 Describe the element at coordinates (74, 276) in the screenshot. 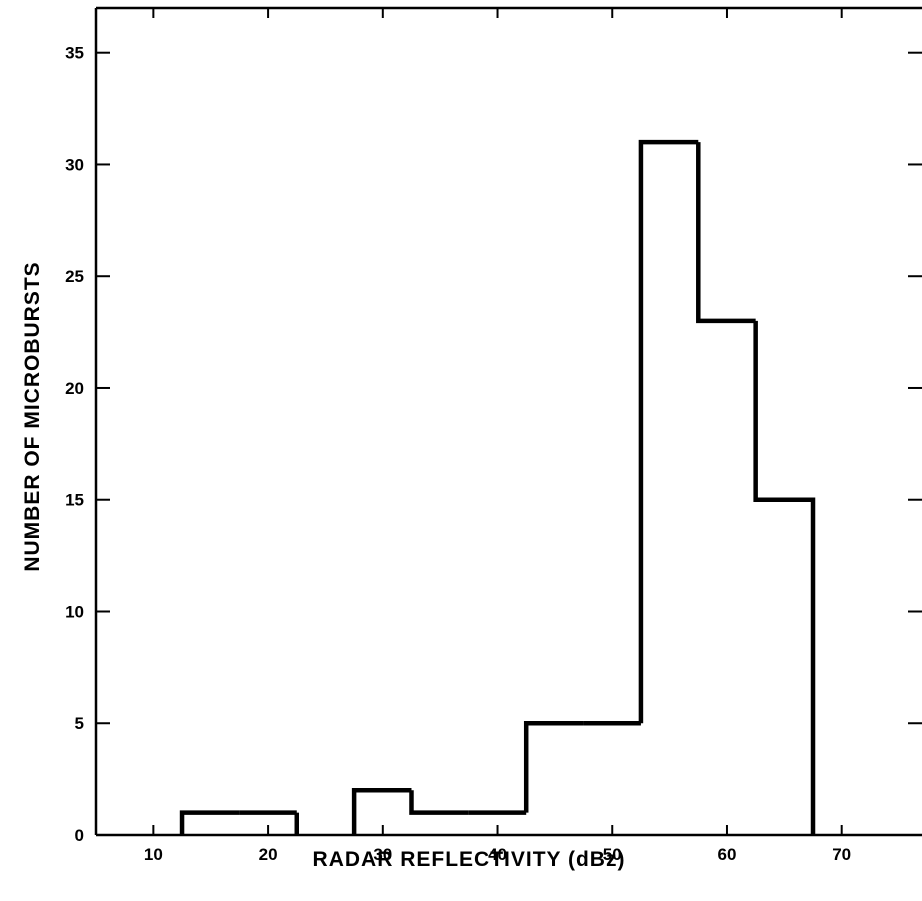

I see `y-tick-label: 25` at that location.